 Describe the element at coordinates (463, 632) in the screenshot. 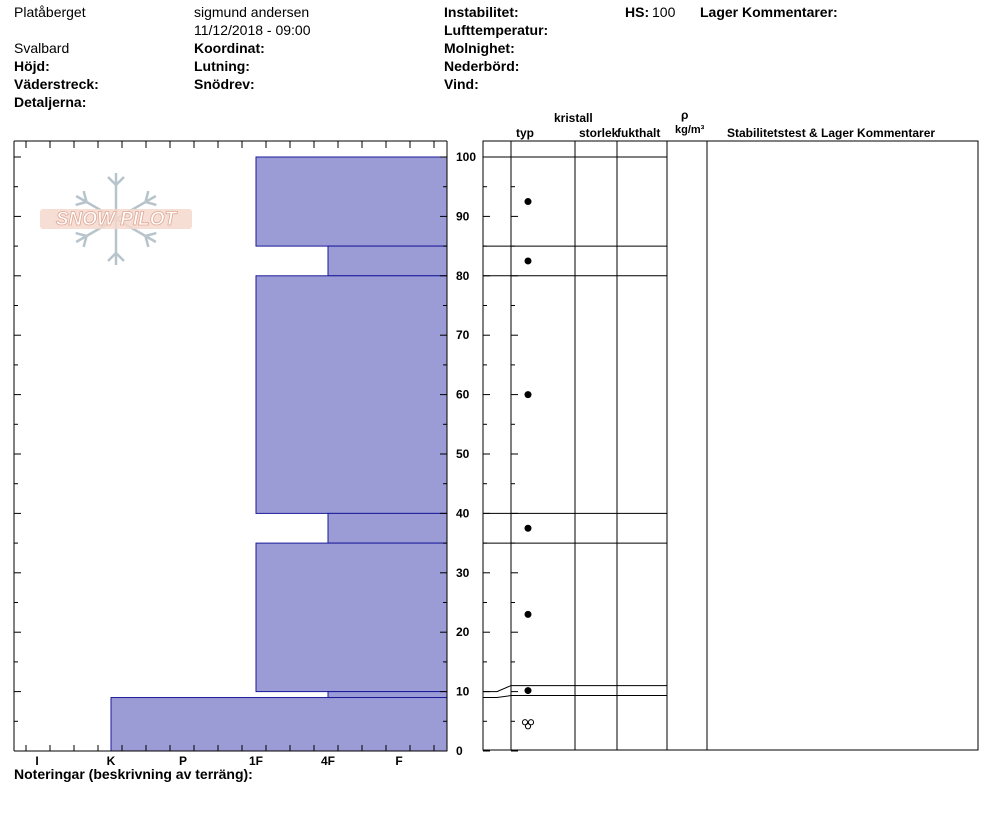

I see `y-tick-label: 20` at that location.